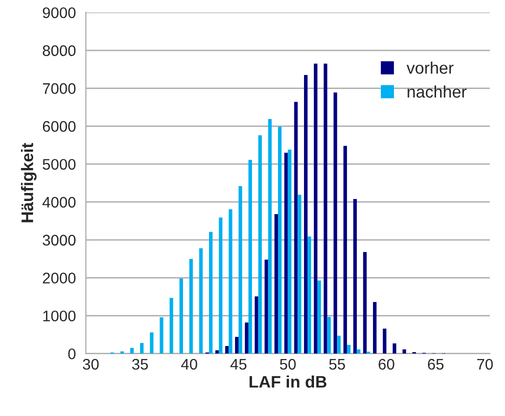 The width and height of the screenshot is (505, 416). I want to click on y-tick-label: 6000, so click(59, 126).